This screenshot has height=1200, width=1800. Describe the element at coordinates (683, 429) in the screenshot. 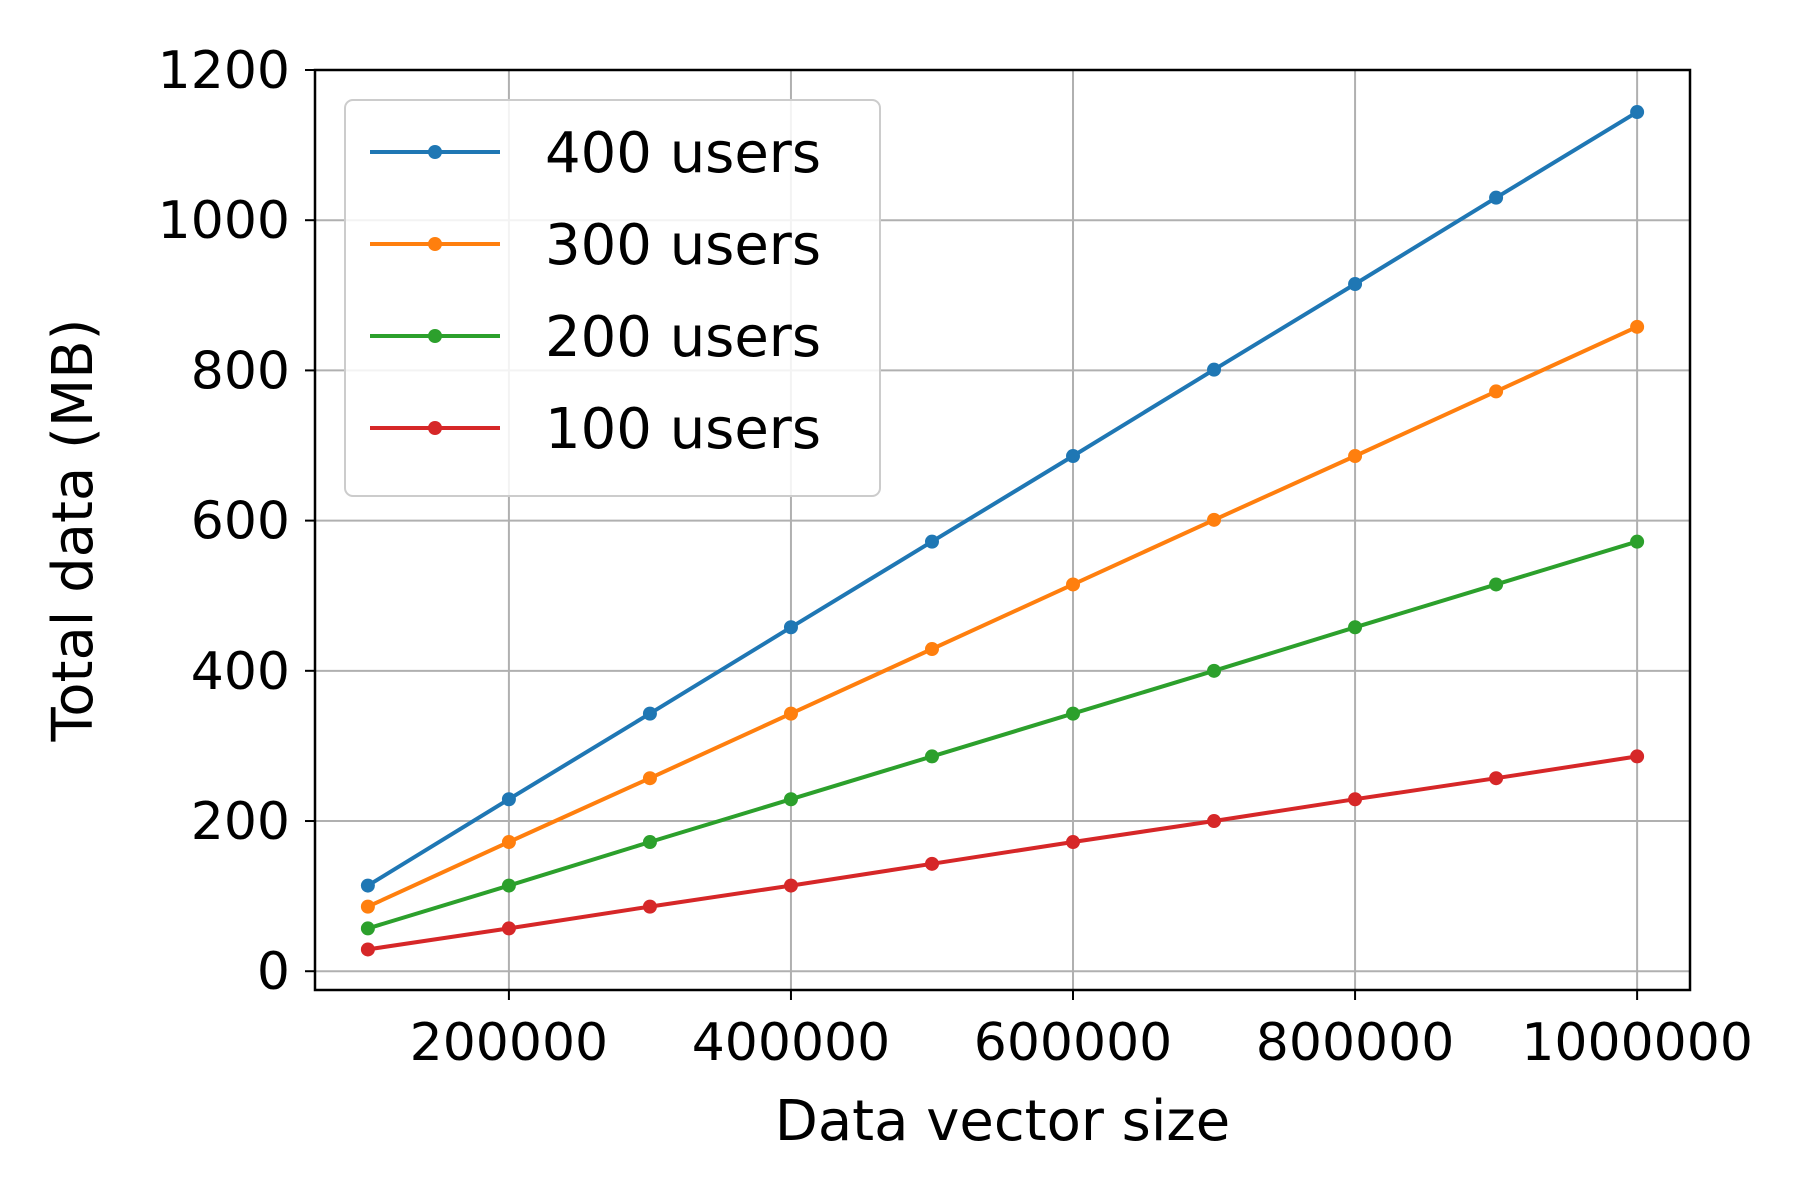

I see `legend-label: 100 users` at that location.